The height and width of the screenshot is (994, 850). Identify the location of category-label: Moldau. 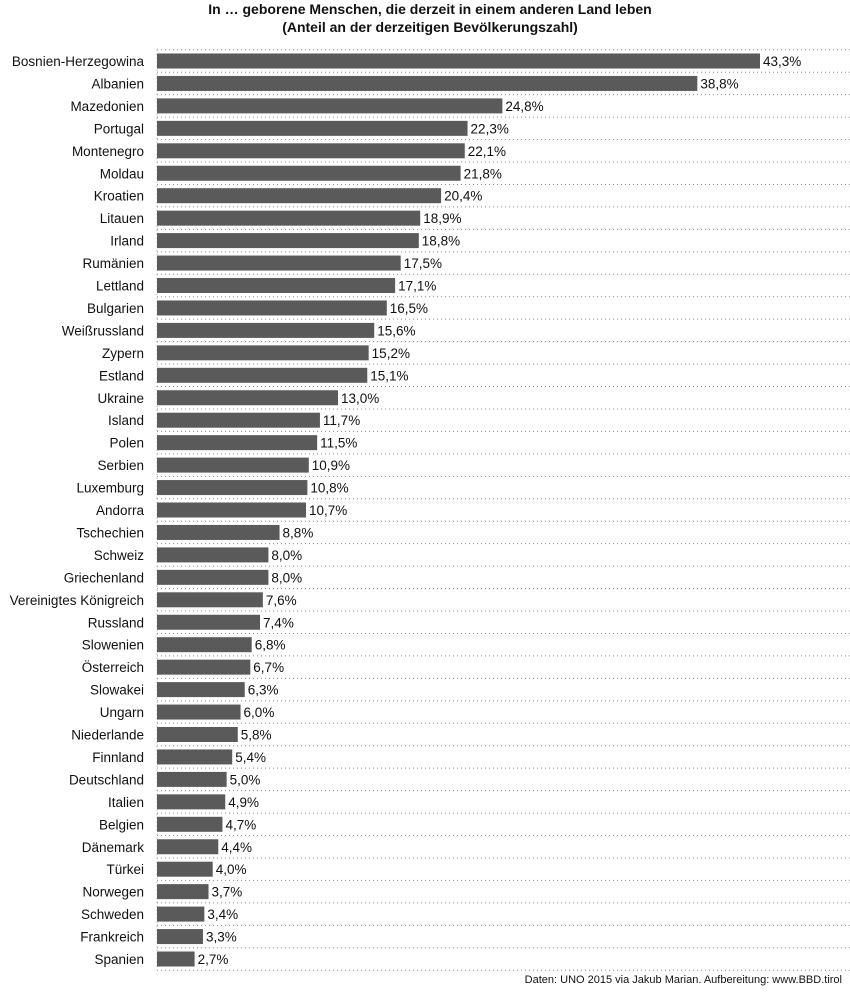
(122, 173).